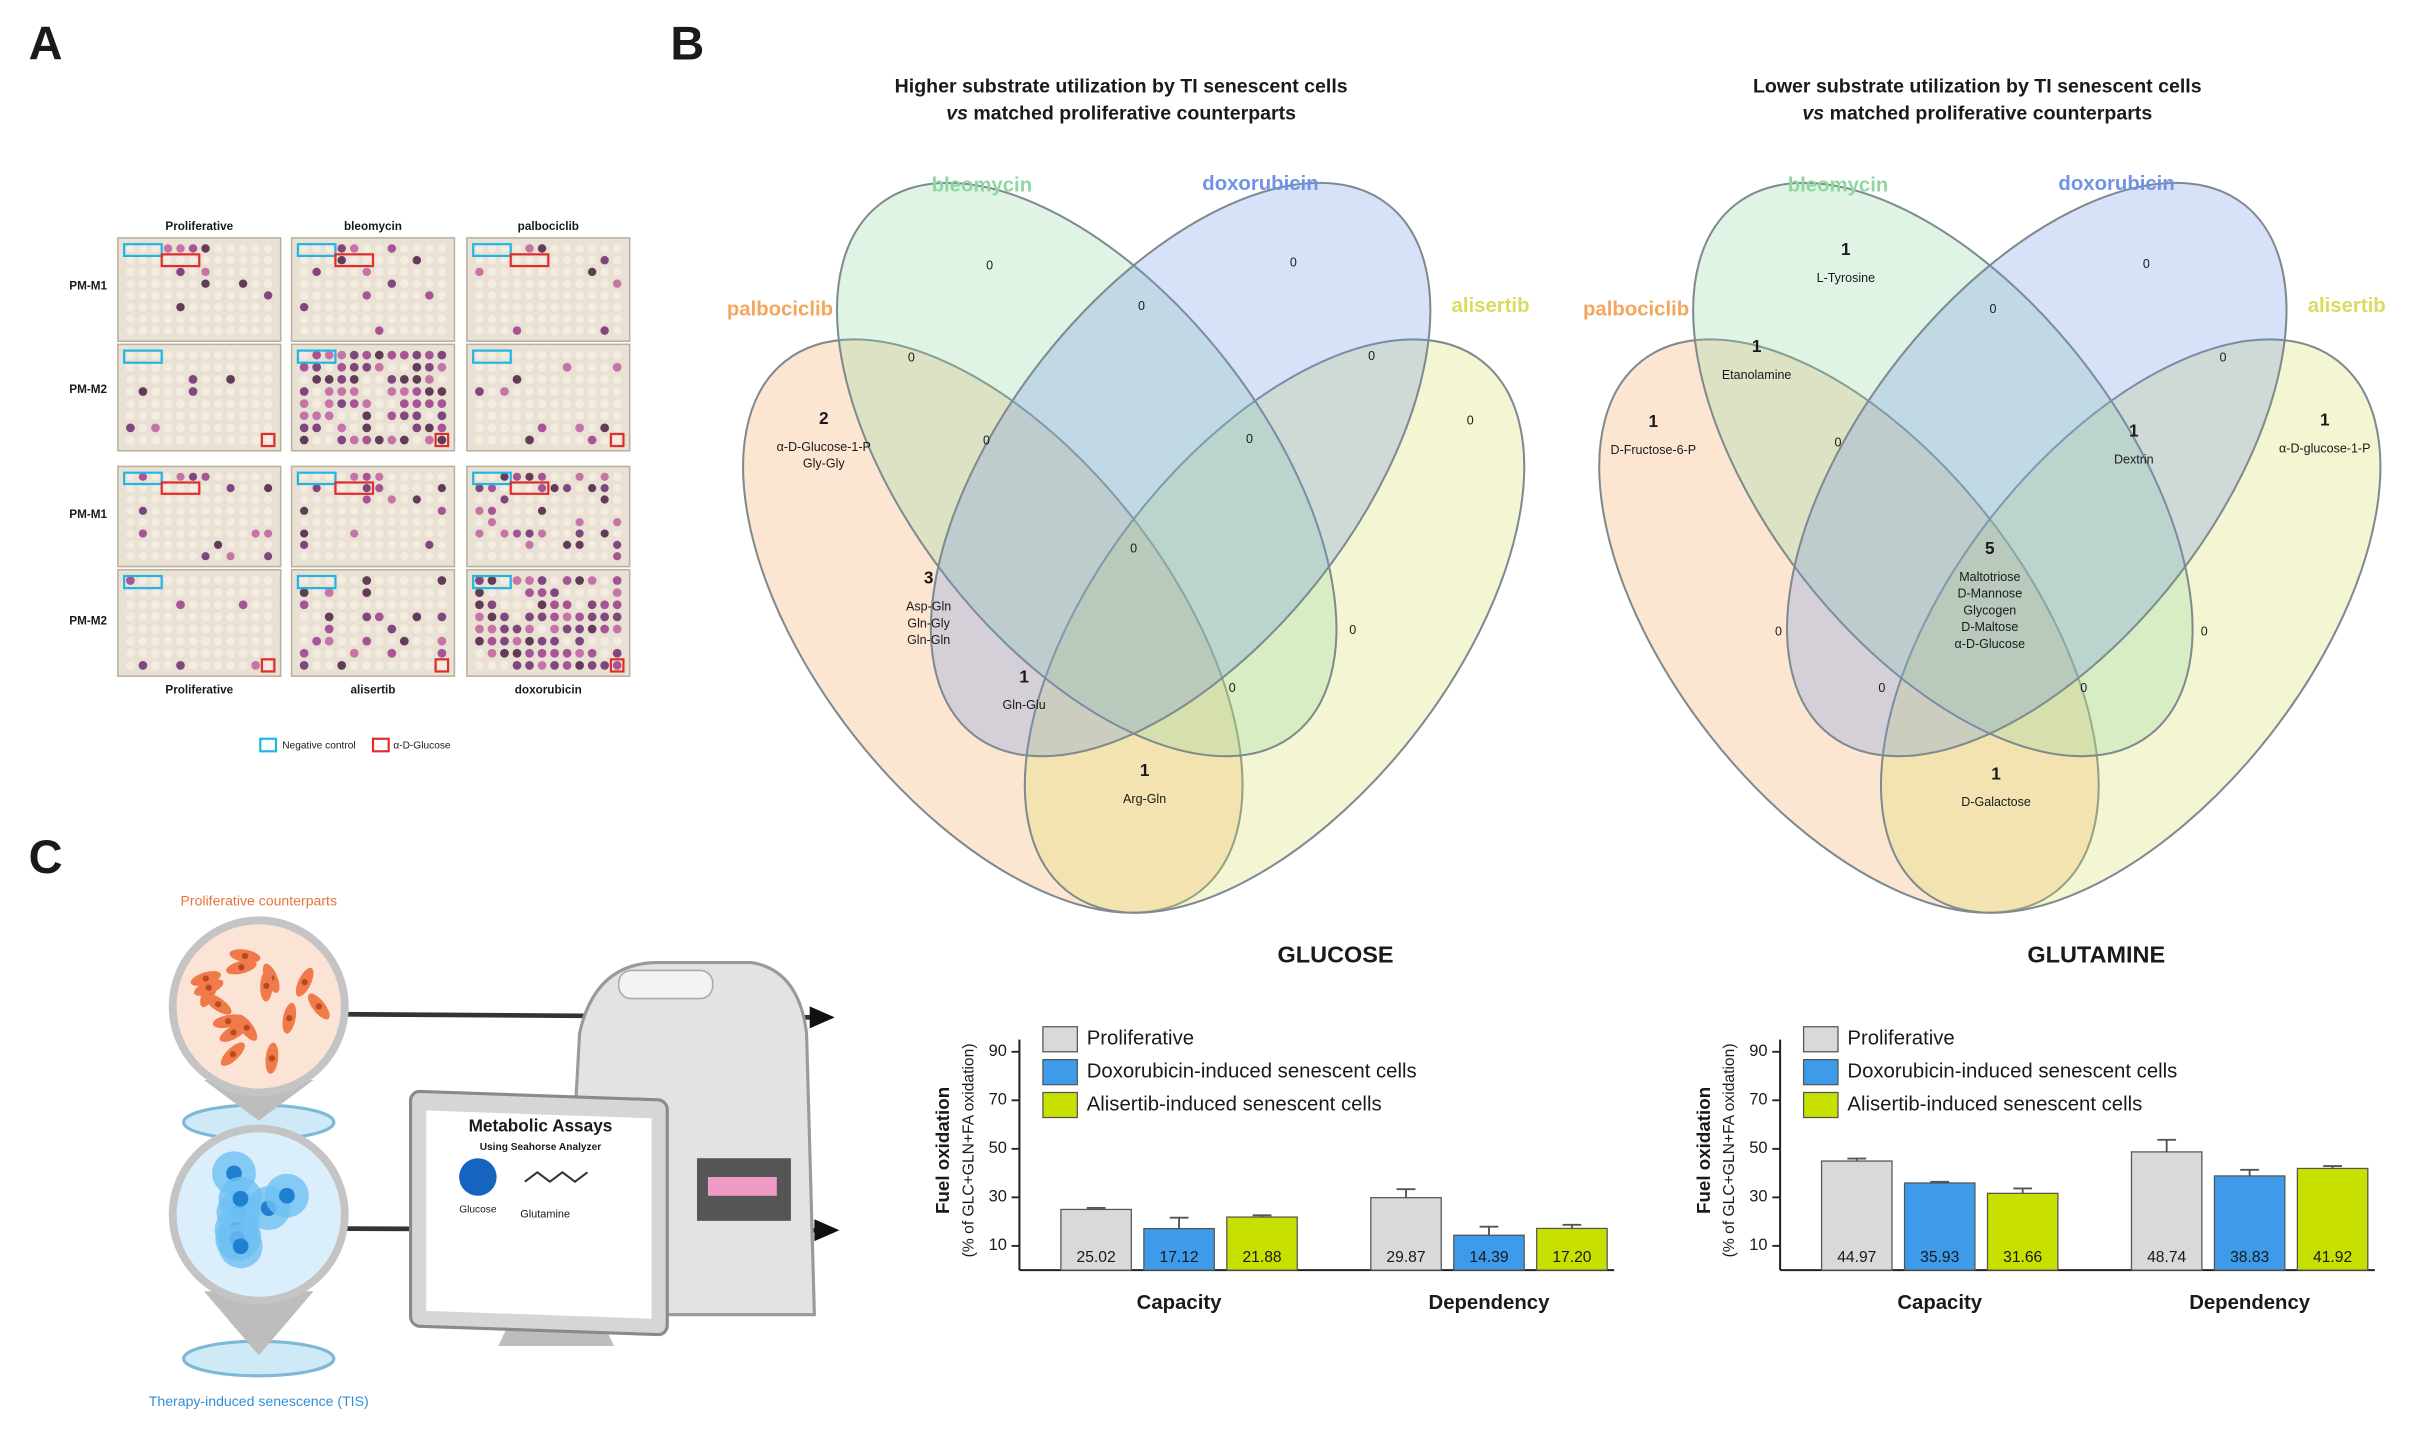 This screenshot has width=2427, height=1429. I want to click on y-axis-label: Fuel oxidation, so click(1703, 1150).